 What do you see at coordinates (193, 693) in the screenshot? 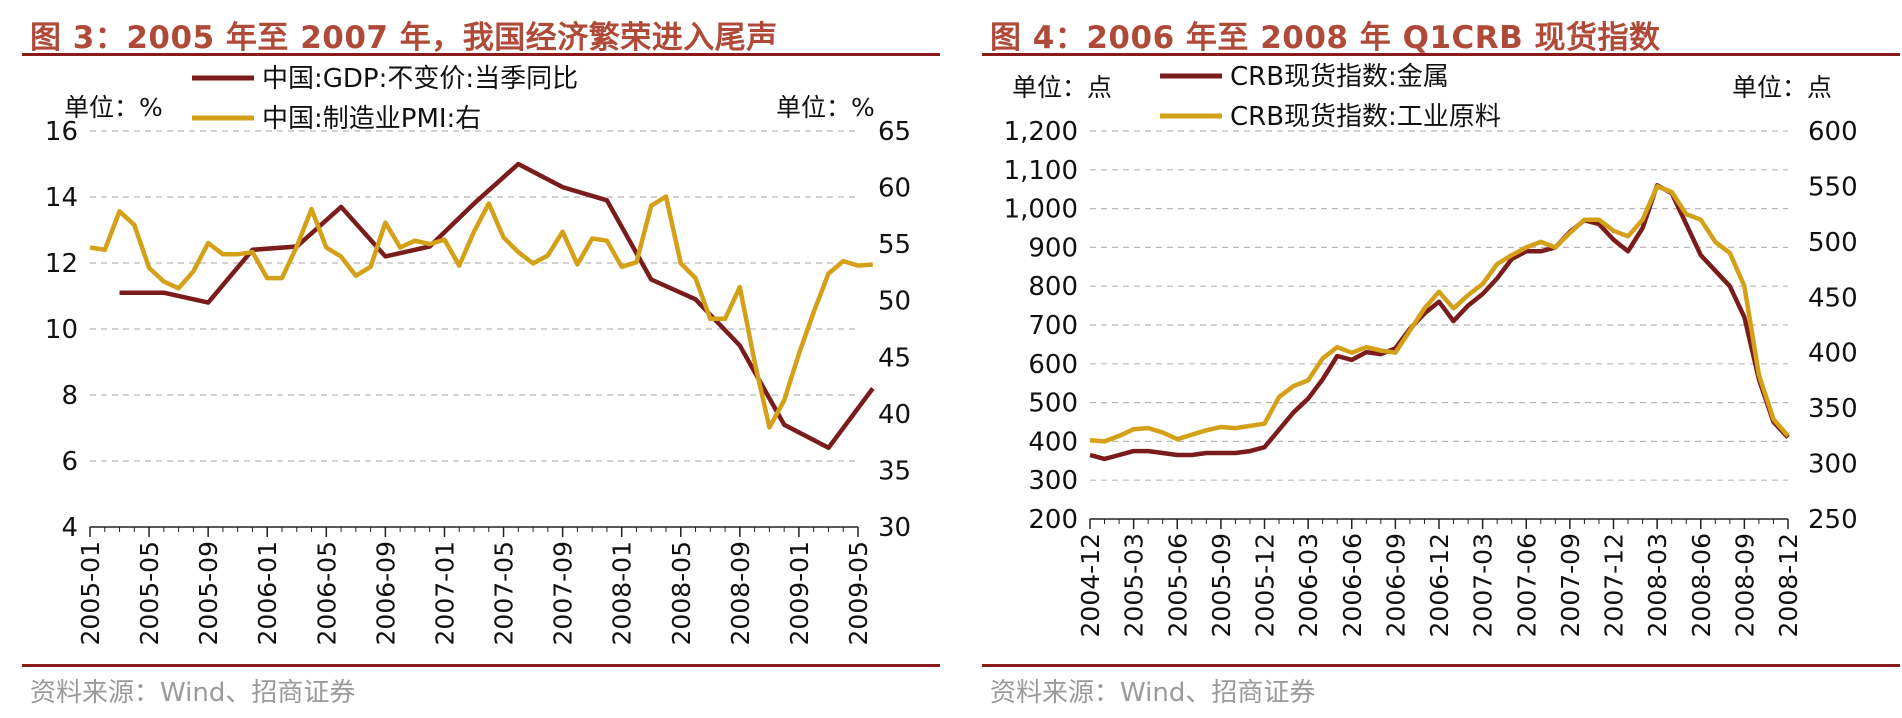
I see `figure-3-source: 资料来源：Wind、招商证券` at bounding box center [193, 693].